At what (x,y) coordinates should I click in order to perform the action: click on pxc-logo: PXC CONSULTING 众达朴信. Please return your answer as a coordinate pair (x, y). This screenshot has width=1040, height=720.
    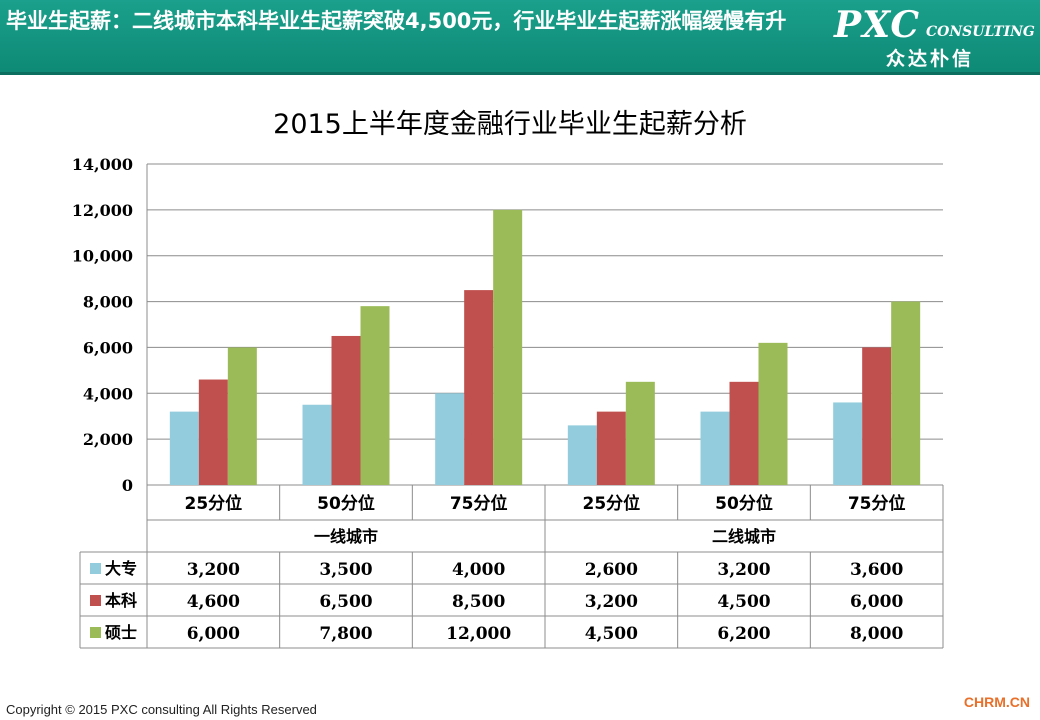
    Looking at the image, I should click on (934, 37).